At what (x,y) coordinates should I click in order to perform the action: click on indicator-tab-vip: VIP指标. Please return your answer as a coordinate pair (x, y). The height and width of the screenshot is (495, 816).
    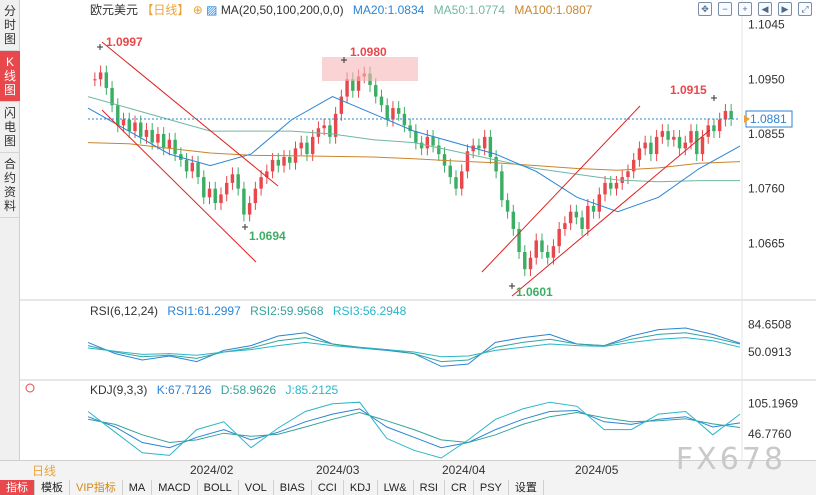
    Looking at the image, I should click on (96, 487).